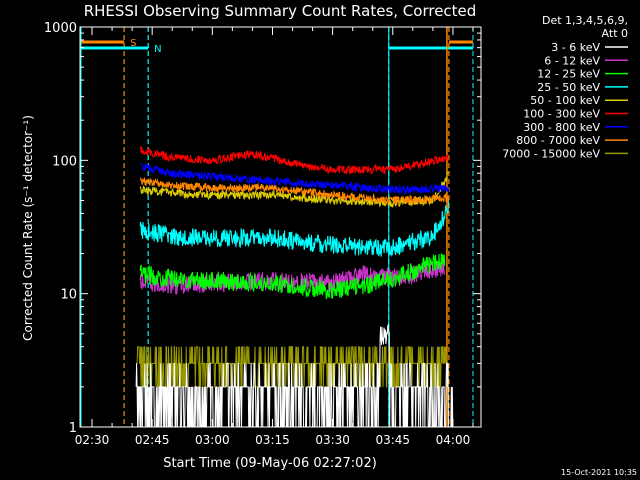 This screenshot has height=480, width=640. I want to click on x-tick-label: 03:15, so click(272, 440).